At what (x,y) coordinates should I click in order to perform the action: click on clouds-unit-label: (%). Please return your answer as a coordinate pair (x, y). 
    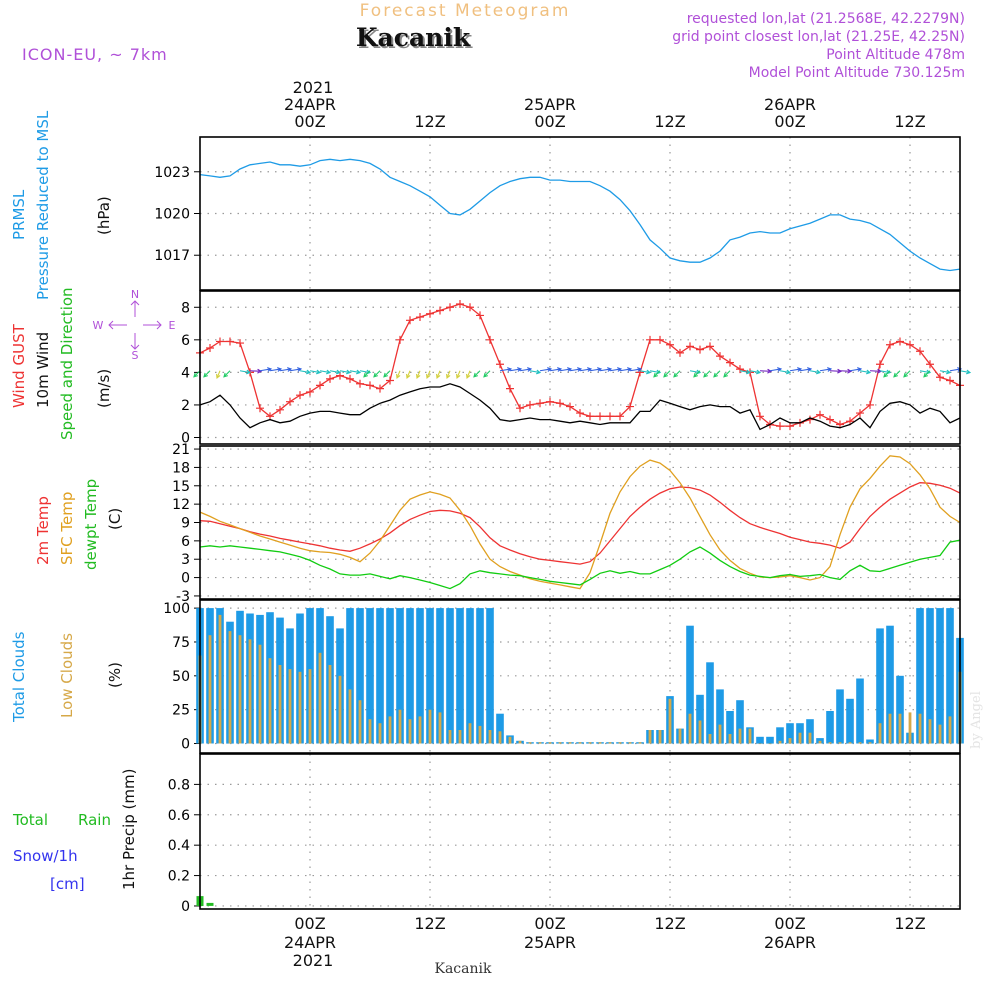
    Looking at the image, I should click on (115, 675).